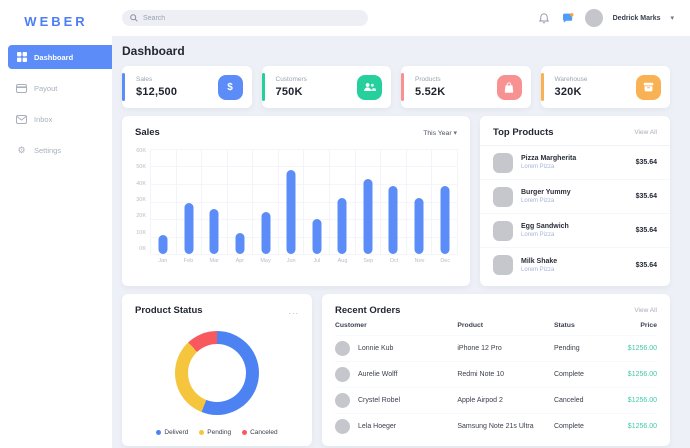  Describe the element at coordinates (568, 426) in the screenshot. I see `order-status: Complete` at that location.